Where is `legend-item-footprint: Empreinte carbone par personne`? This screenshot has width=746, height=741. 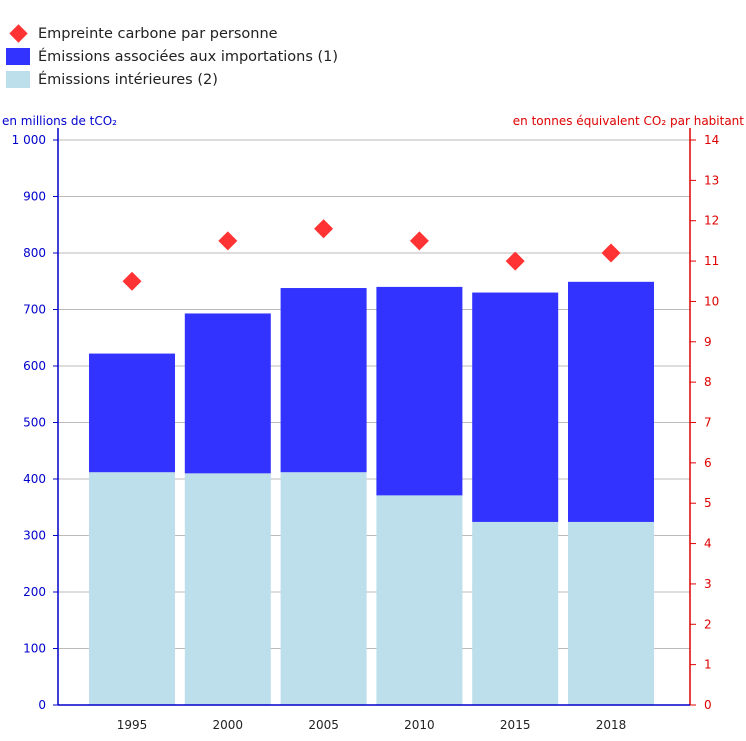 legend-item-footprint: Empreinte carbone par personne is located at coordinates (172, 33).